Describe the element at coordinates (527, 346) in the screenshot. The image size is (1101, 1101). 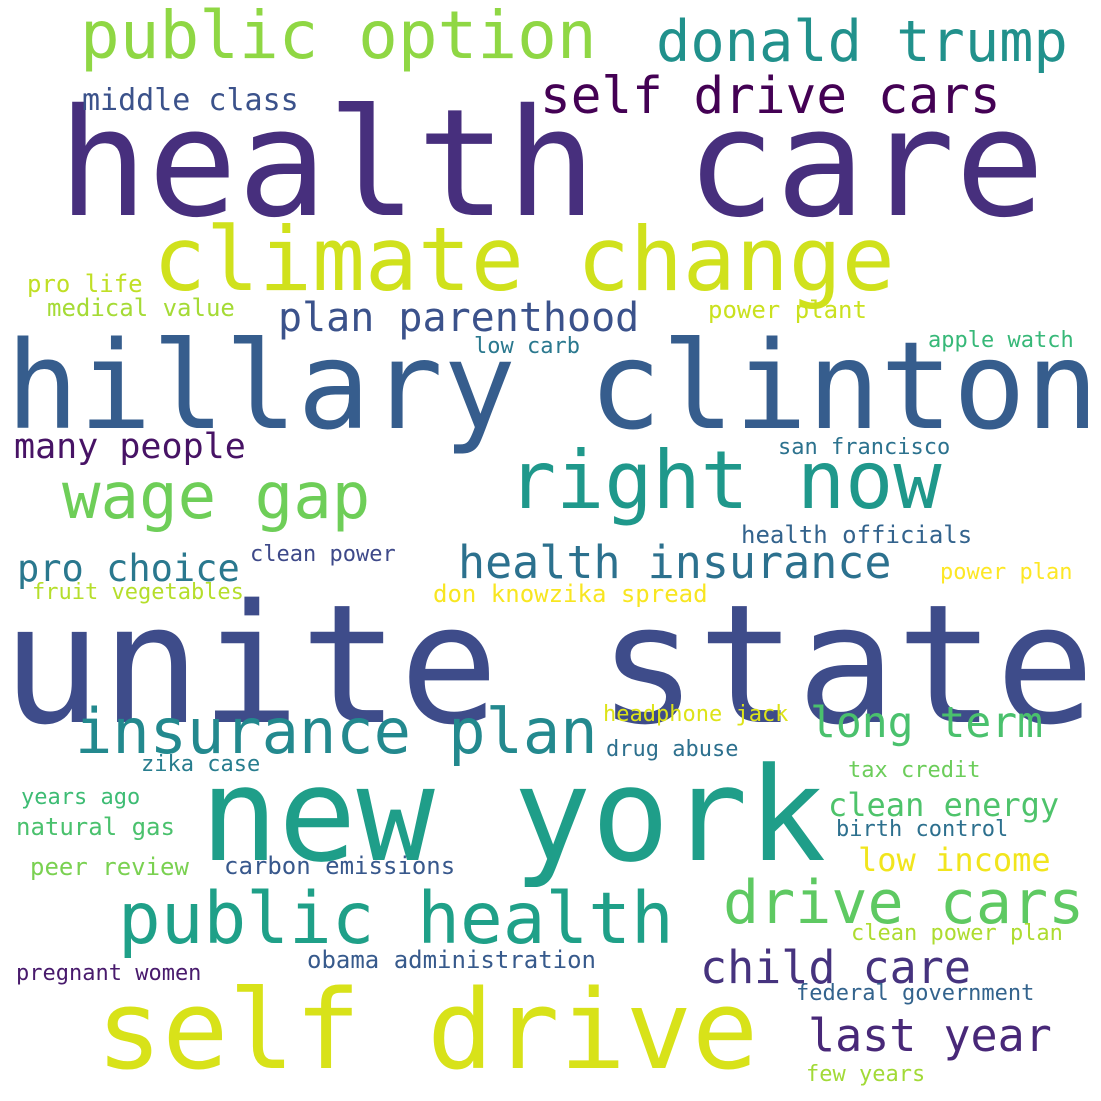
I see `cloud-word-low-carb: low carb` at that location.